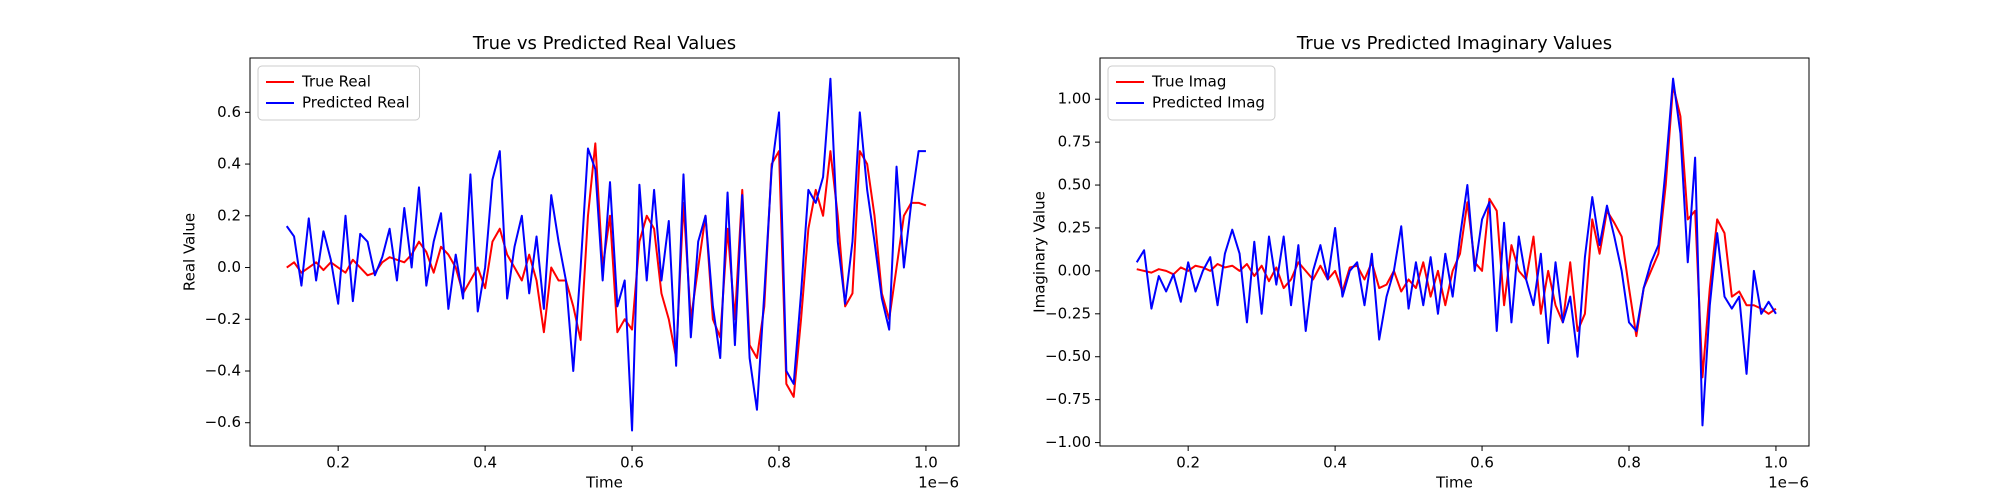  What do you see at coordinates (1074, 227) in the screenshot?
I see `y-tick-label: 0.25` at bounding box center [1074, 227].